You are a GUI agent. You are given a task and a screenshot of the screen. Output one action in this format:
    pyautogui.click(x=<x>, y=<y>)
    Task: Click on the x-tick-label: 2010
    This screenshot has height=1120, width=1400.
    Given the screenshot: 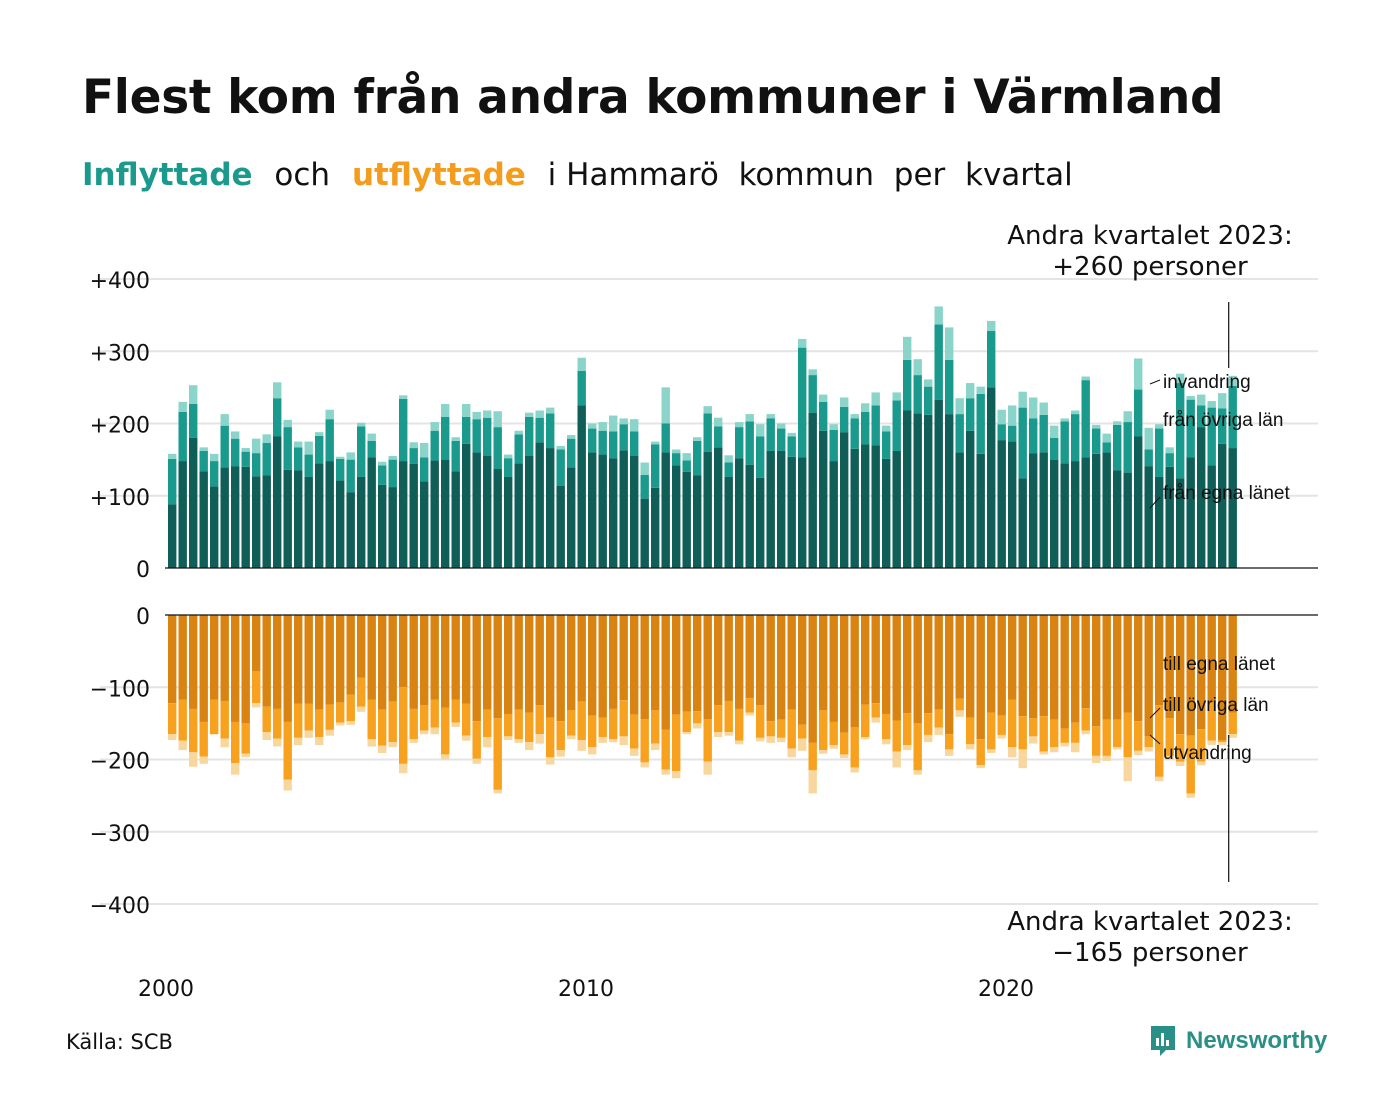 What is the action you would take?
    pyautogui.click(x=586, y=989)
    